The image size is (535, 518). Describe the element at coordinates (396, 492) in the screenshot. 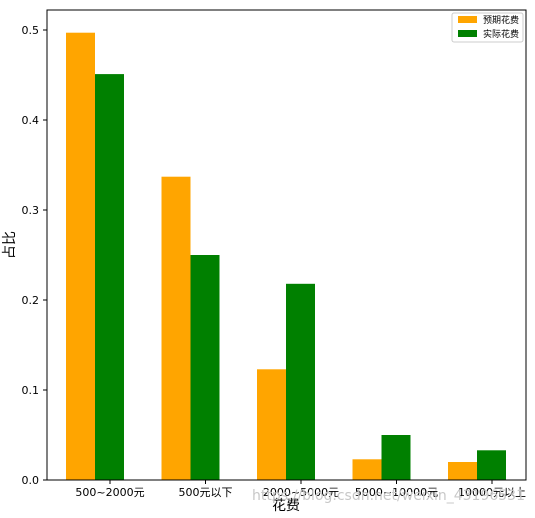

I see `x-tick-label: 5000~10000元` at that location.